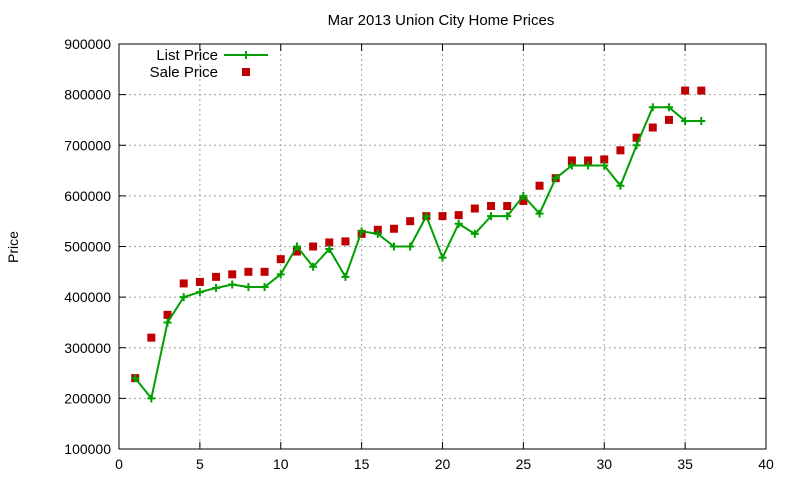 The image size is (800, 480). What do you see at coordinates (246, 72) in the screenshot?
I see `legend-marker-sale-price` at bounding box center [246, 72].